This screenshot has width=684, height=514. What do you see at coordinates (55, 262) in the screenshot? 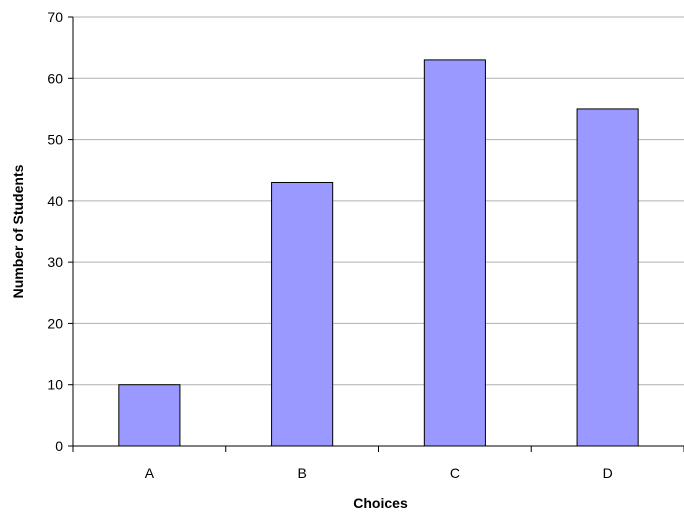
I see `y-tick-label: 30` at bounding box center [55, 262].